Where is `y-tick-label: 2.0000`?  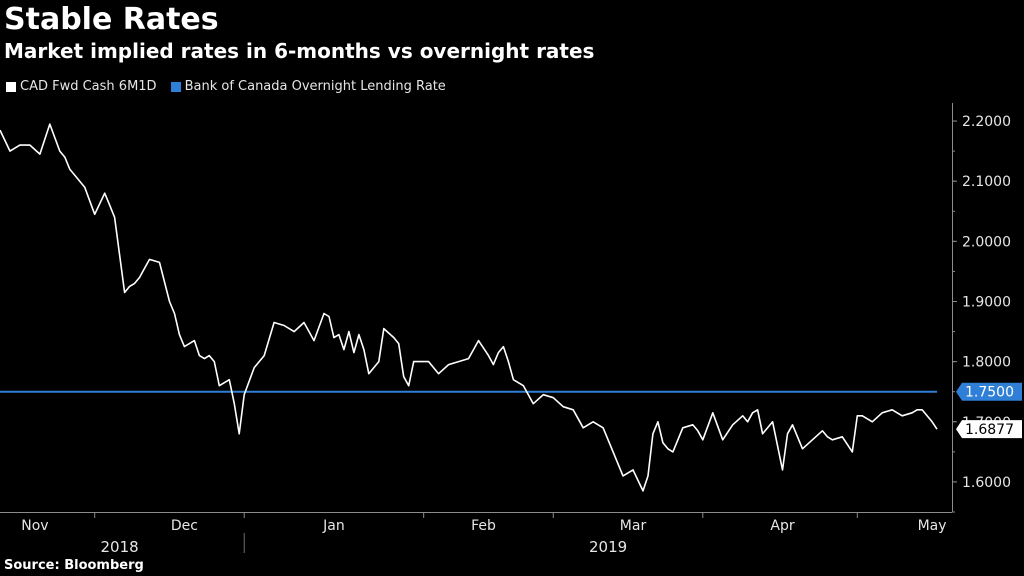 y-tick-label: 2.0000 is located at coordinates (986, 242).